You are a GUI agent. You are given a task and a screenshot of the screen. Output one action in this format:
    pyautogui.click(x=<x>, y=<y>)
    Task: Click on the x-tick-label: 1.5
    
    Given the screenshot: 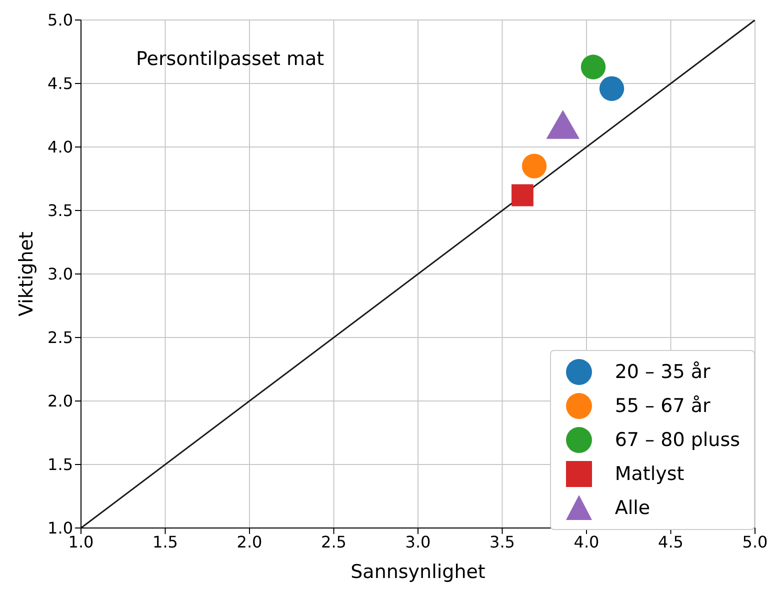 What is the action you would take?
    pyautogui.click(x=165, y=542)
    